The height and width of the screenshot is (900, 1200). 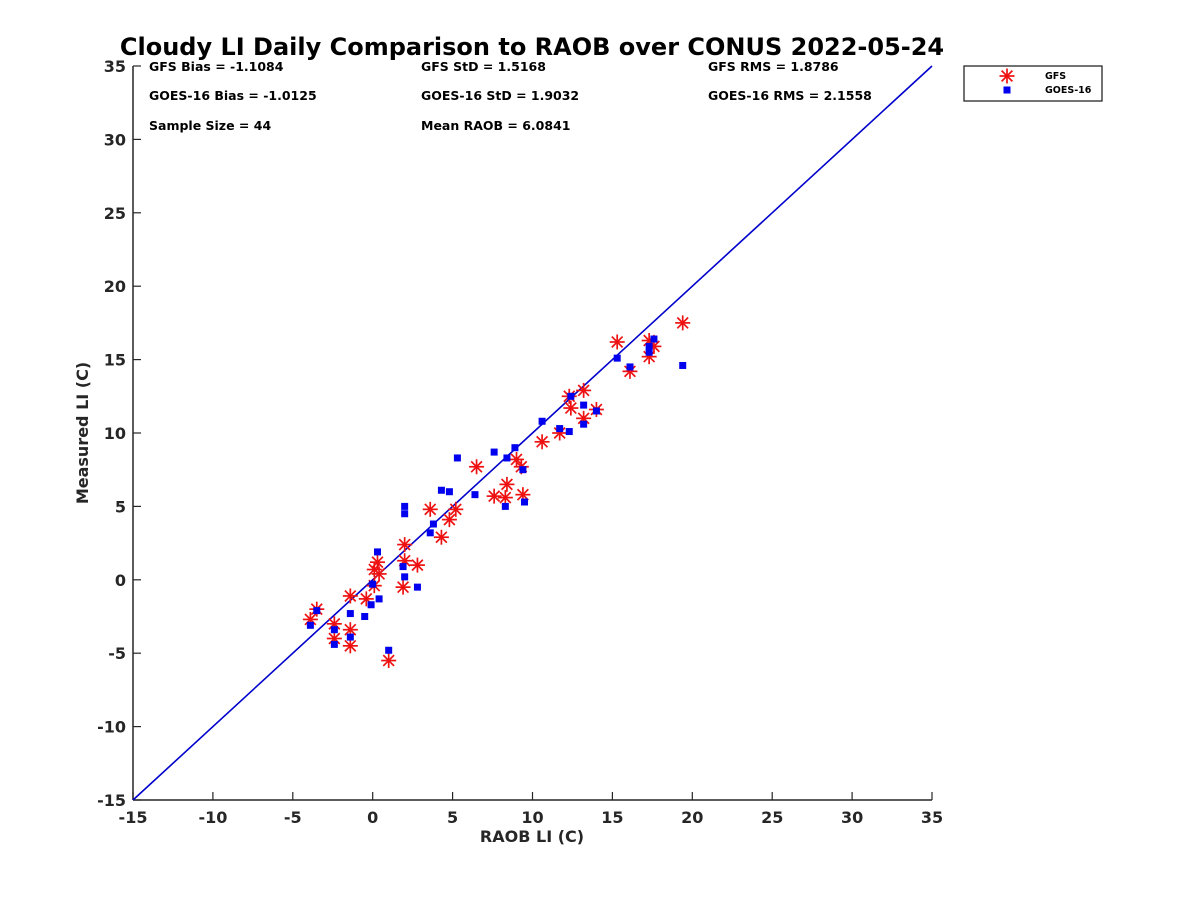 What do you see at coordinates (692, 817) in the screenshot?
I see `x-tick-label: 20` at bounding box center [692, 817].